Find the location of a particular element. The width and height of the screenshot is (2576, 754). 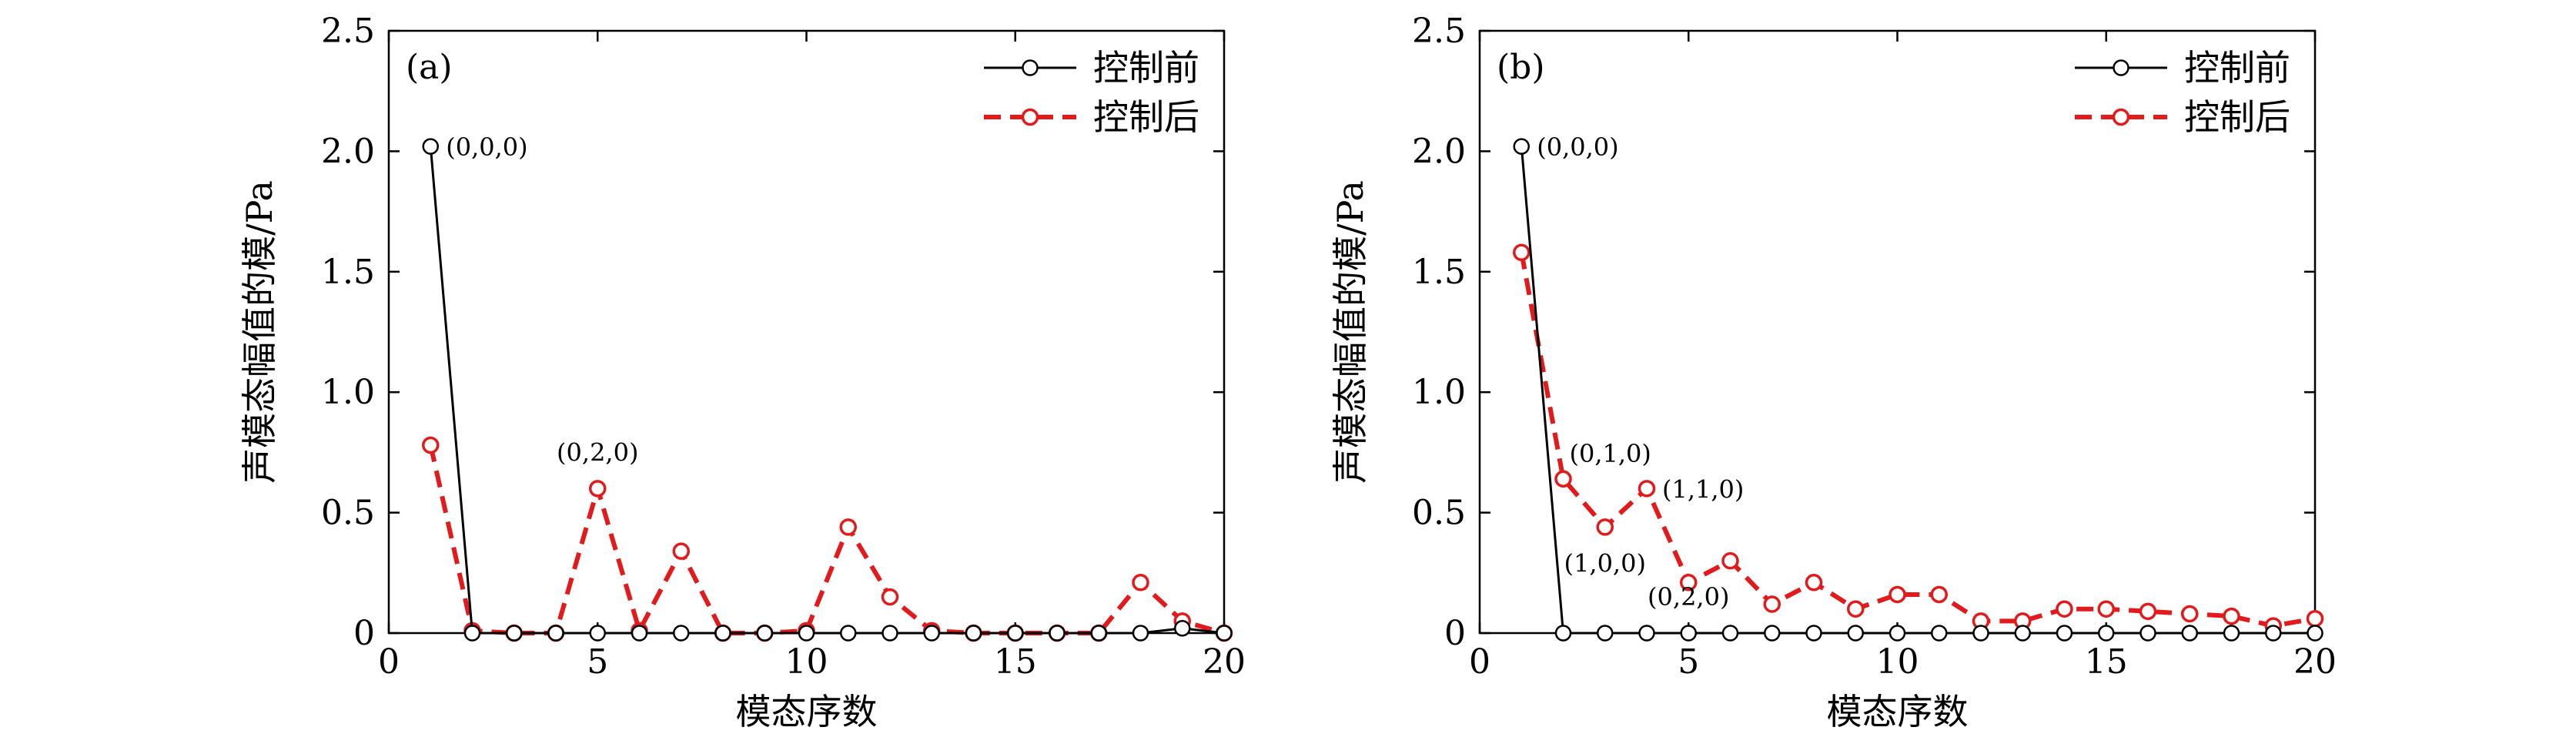

legend-label: 控制前 is located at coordinates (2237, 68).